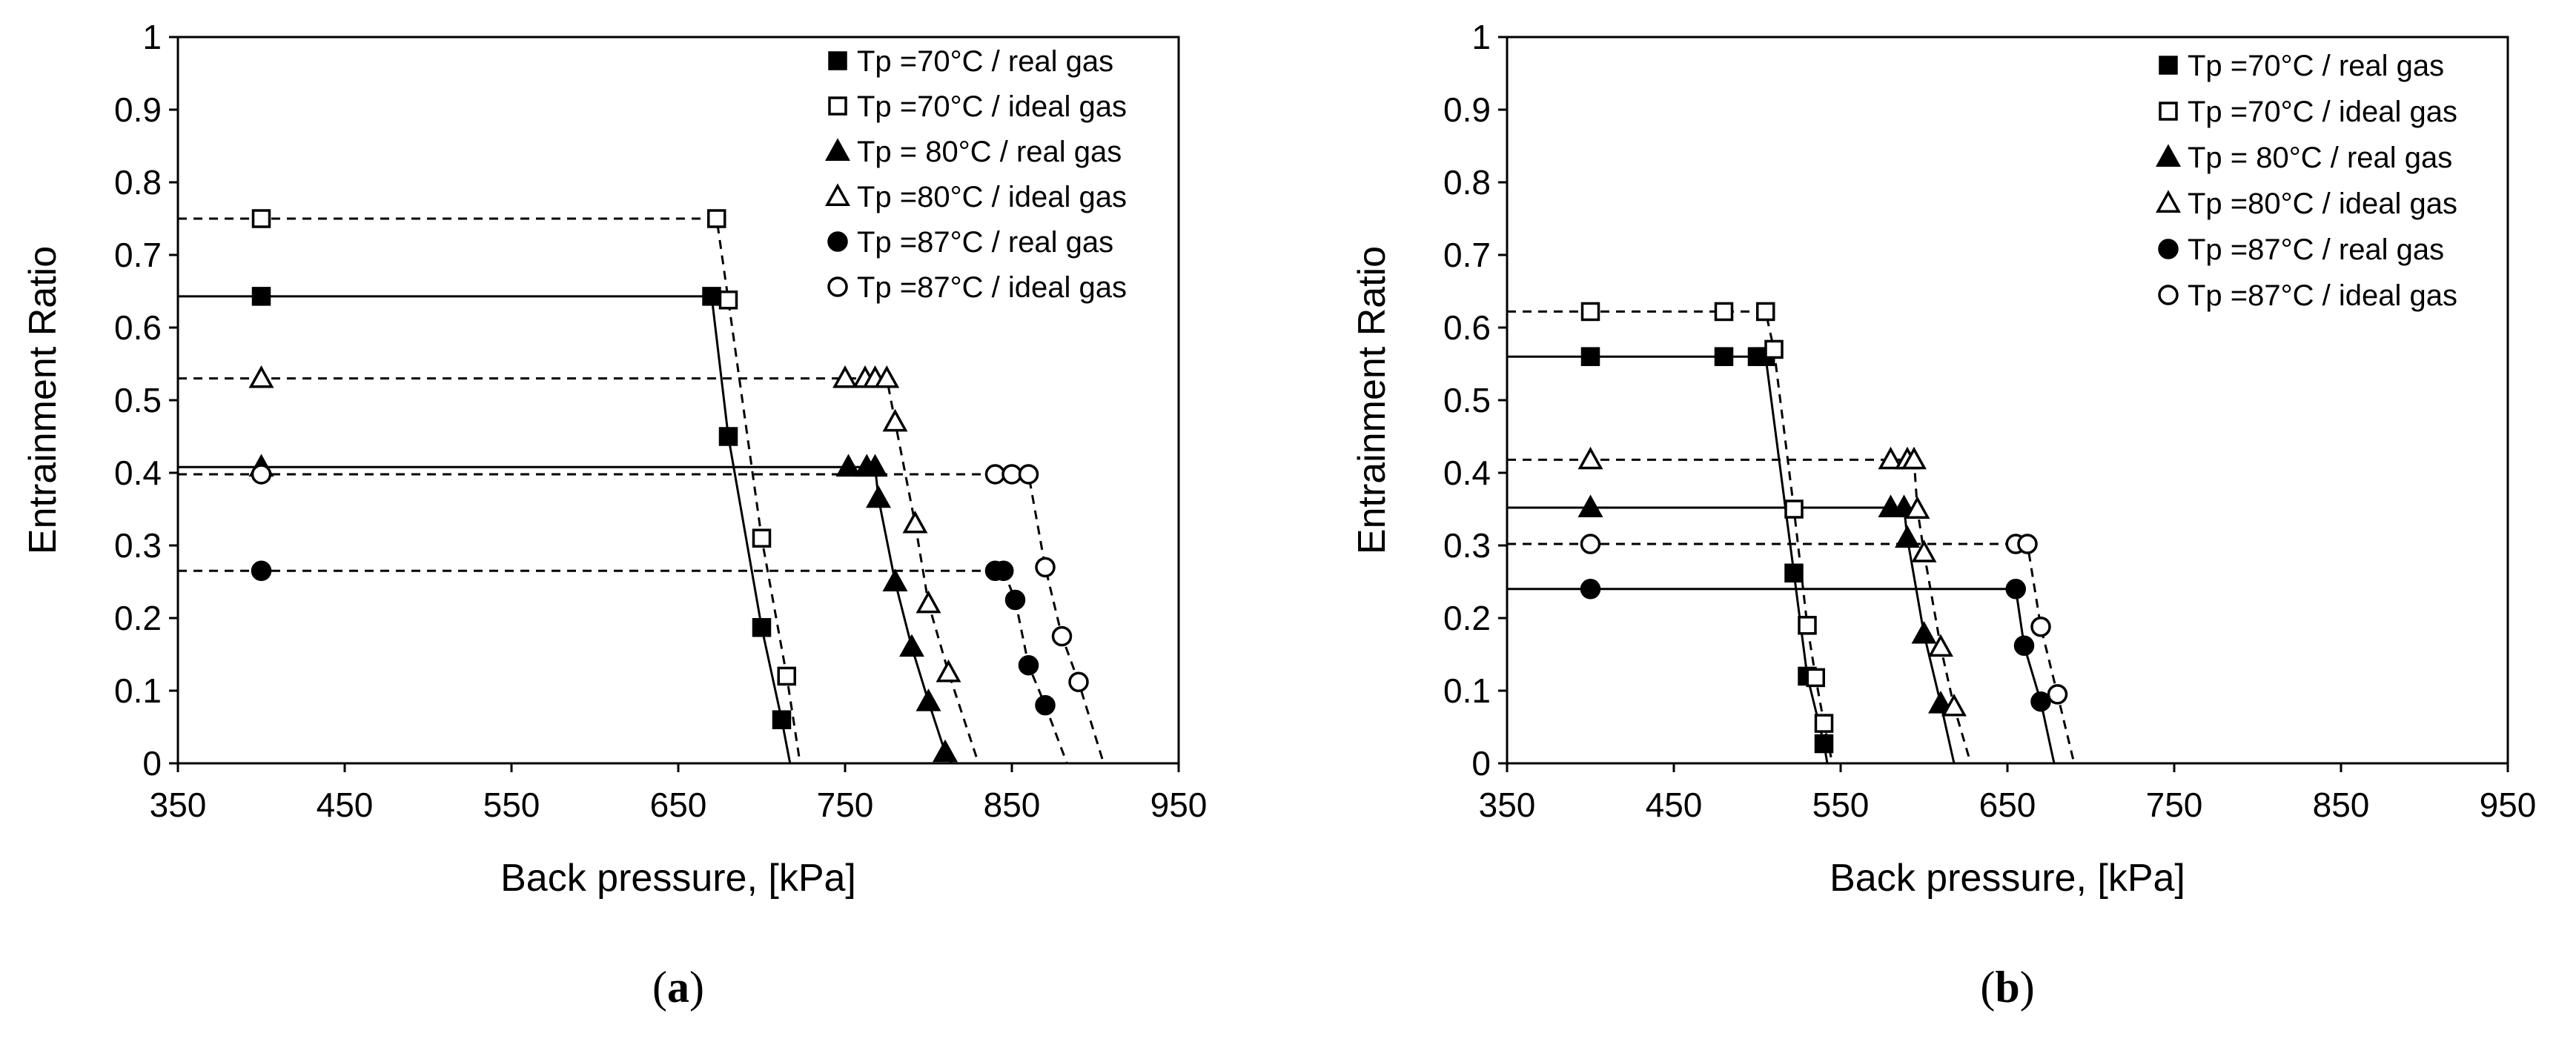  I want to click on series-line-tp-70c-ideal-gas, so click(489, 490).